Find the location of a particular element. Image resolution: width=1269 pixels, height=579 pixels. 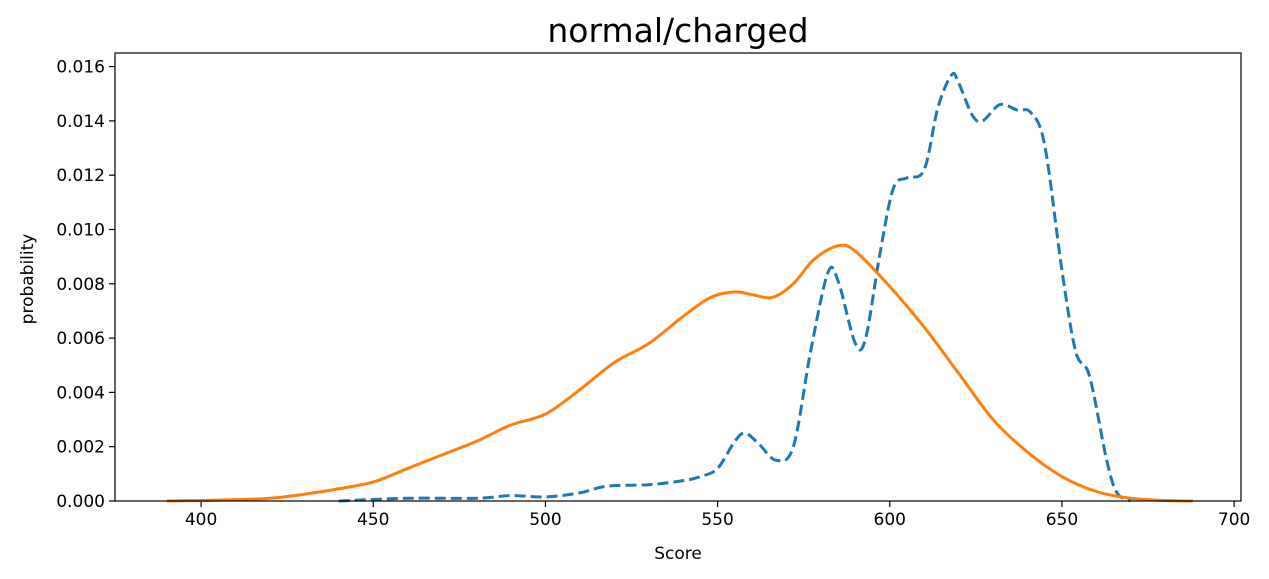

y-tick-label: 0.008 is located at coordinates (80, 285).